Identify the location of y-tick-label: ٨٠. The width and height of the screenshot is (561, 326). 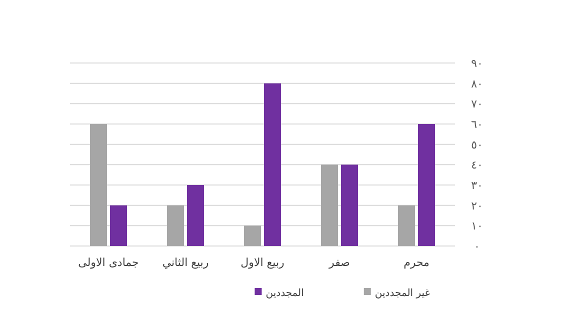
(477, 83).